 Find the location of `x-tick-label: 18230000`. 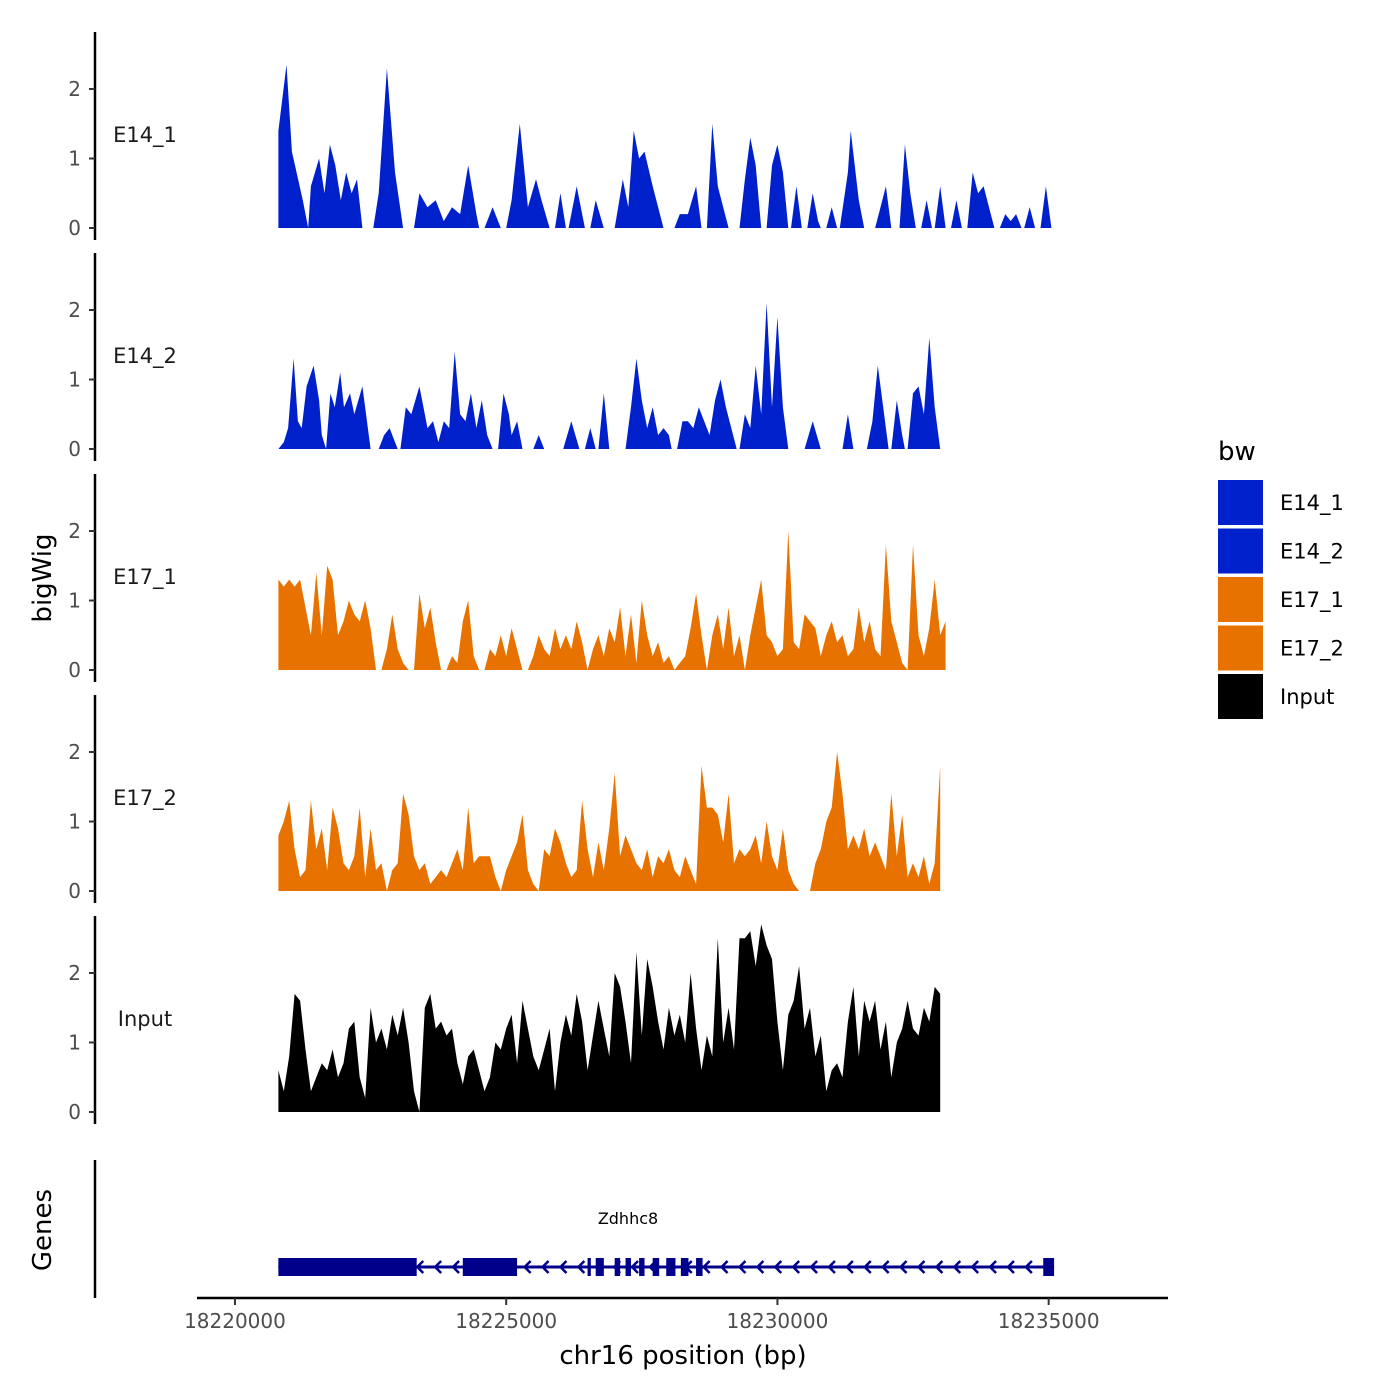

x-tick-label: 18230000 is located at coordinates (778, 1321).